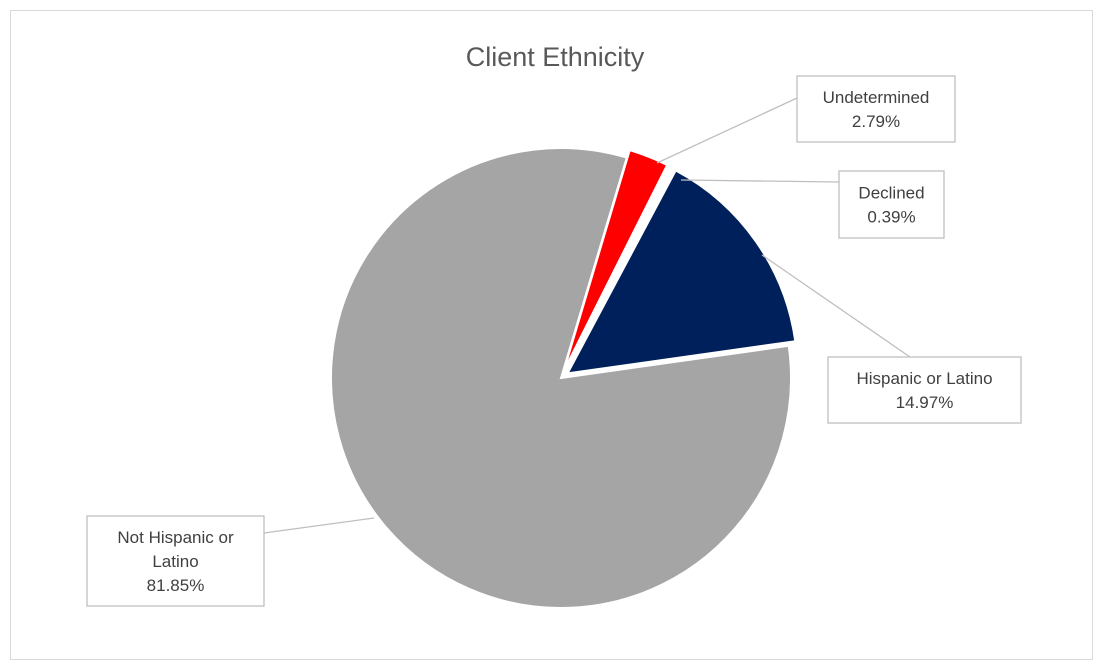  I want to click on data-label-name-declined: Declined, so click(891, 193).